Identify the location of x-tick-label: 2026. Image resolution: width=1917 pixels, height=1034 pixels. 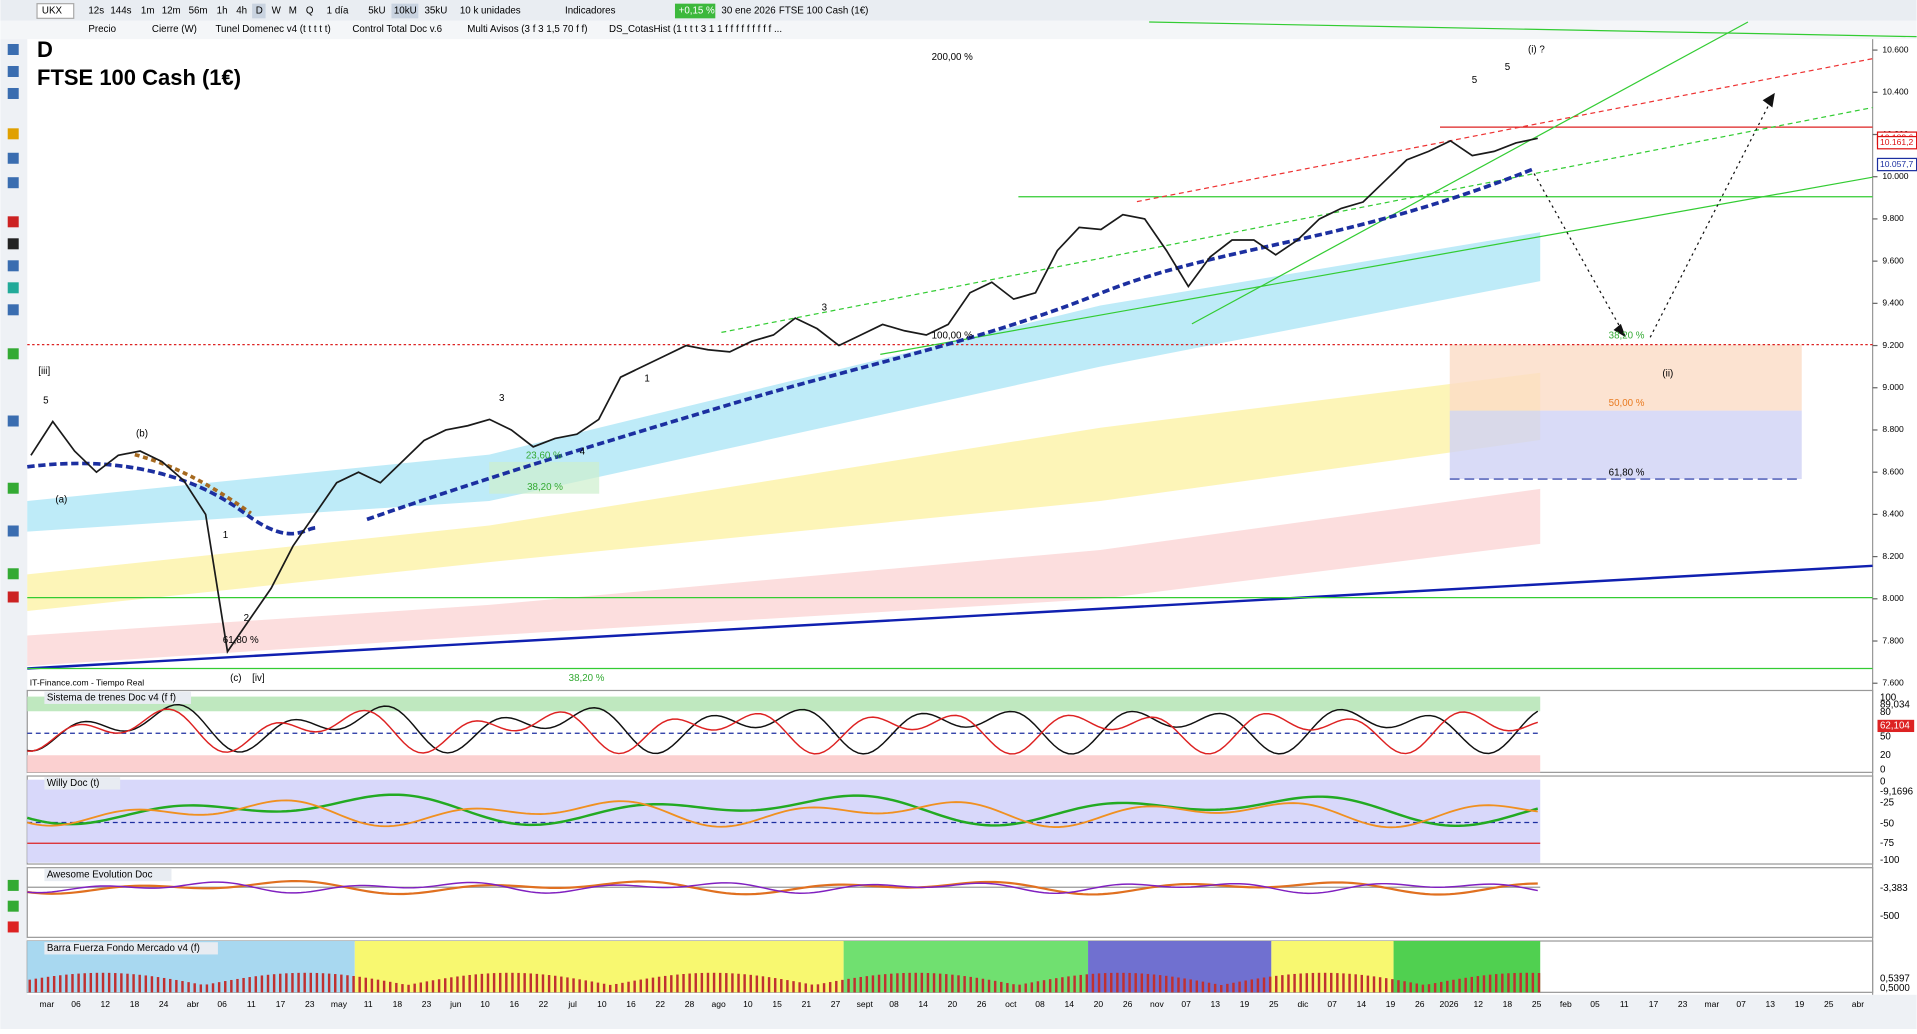
(1448, 1004).